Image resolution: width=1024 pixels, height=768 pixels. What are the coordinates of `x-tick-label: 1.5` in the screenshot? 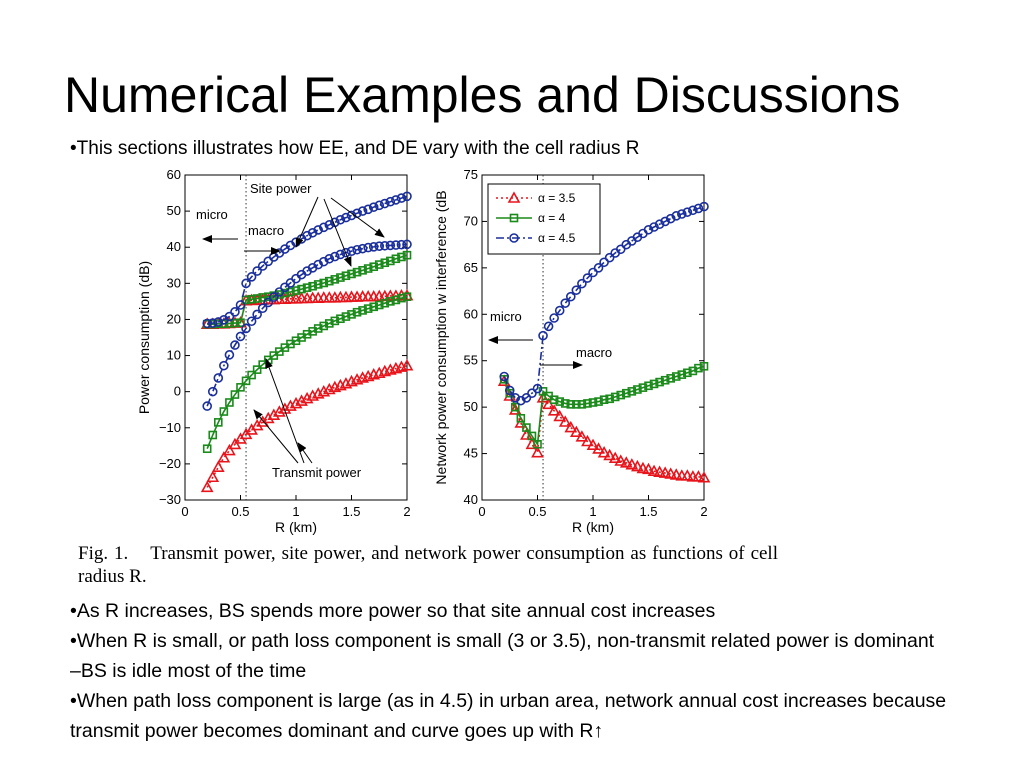 It's located at (648, 511).